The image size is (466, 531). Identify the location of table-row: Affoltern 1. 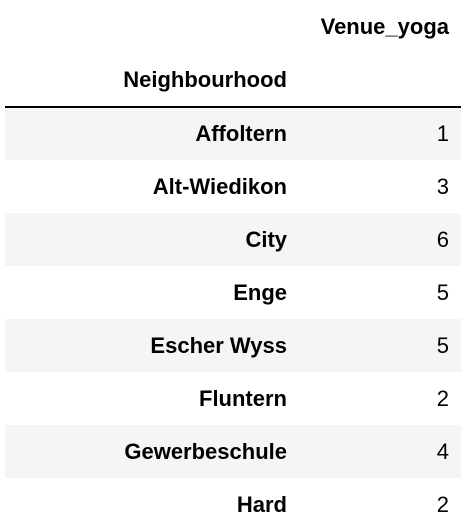
(233, 133).